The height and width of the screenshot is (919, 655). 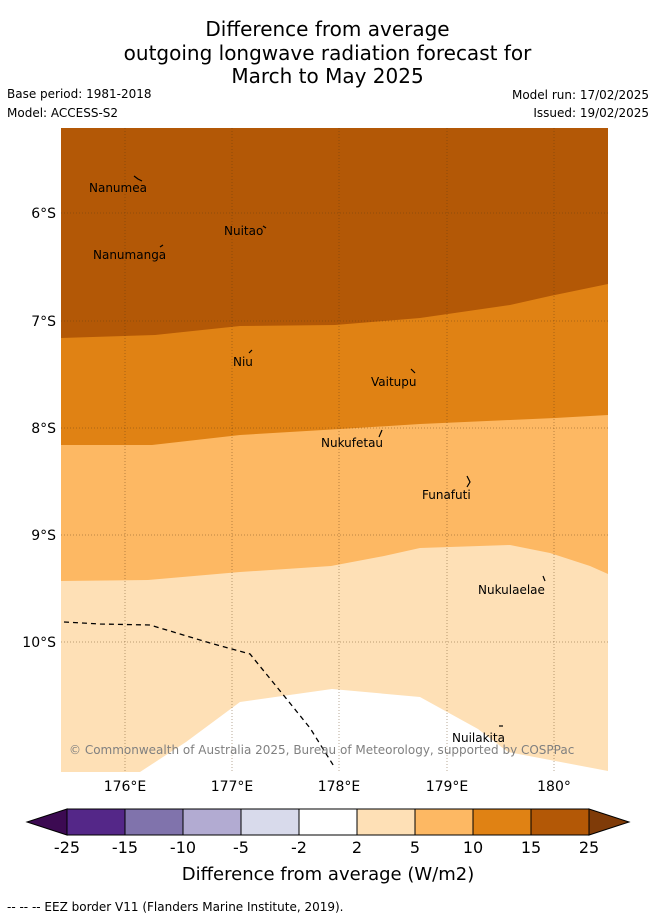 What do you see at coordinates (79, 94) in the screenshot?
I see `base-period: Base period: 1981-2018` at bounding box center [79, 94].